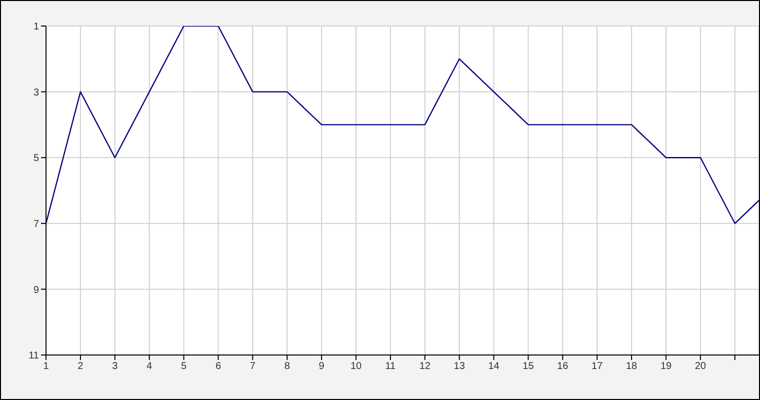 The height and width of the screenshot is (400, 760). I want to click on x-tick-label: 11, so click(390, 366).